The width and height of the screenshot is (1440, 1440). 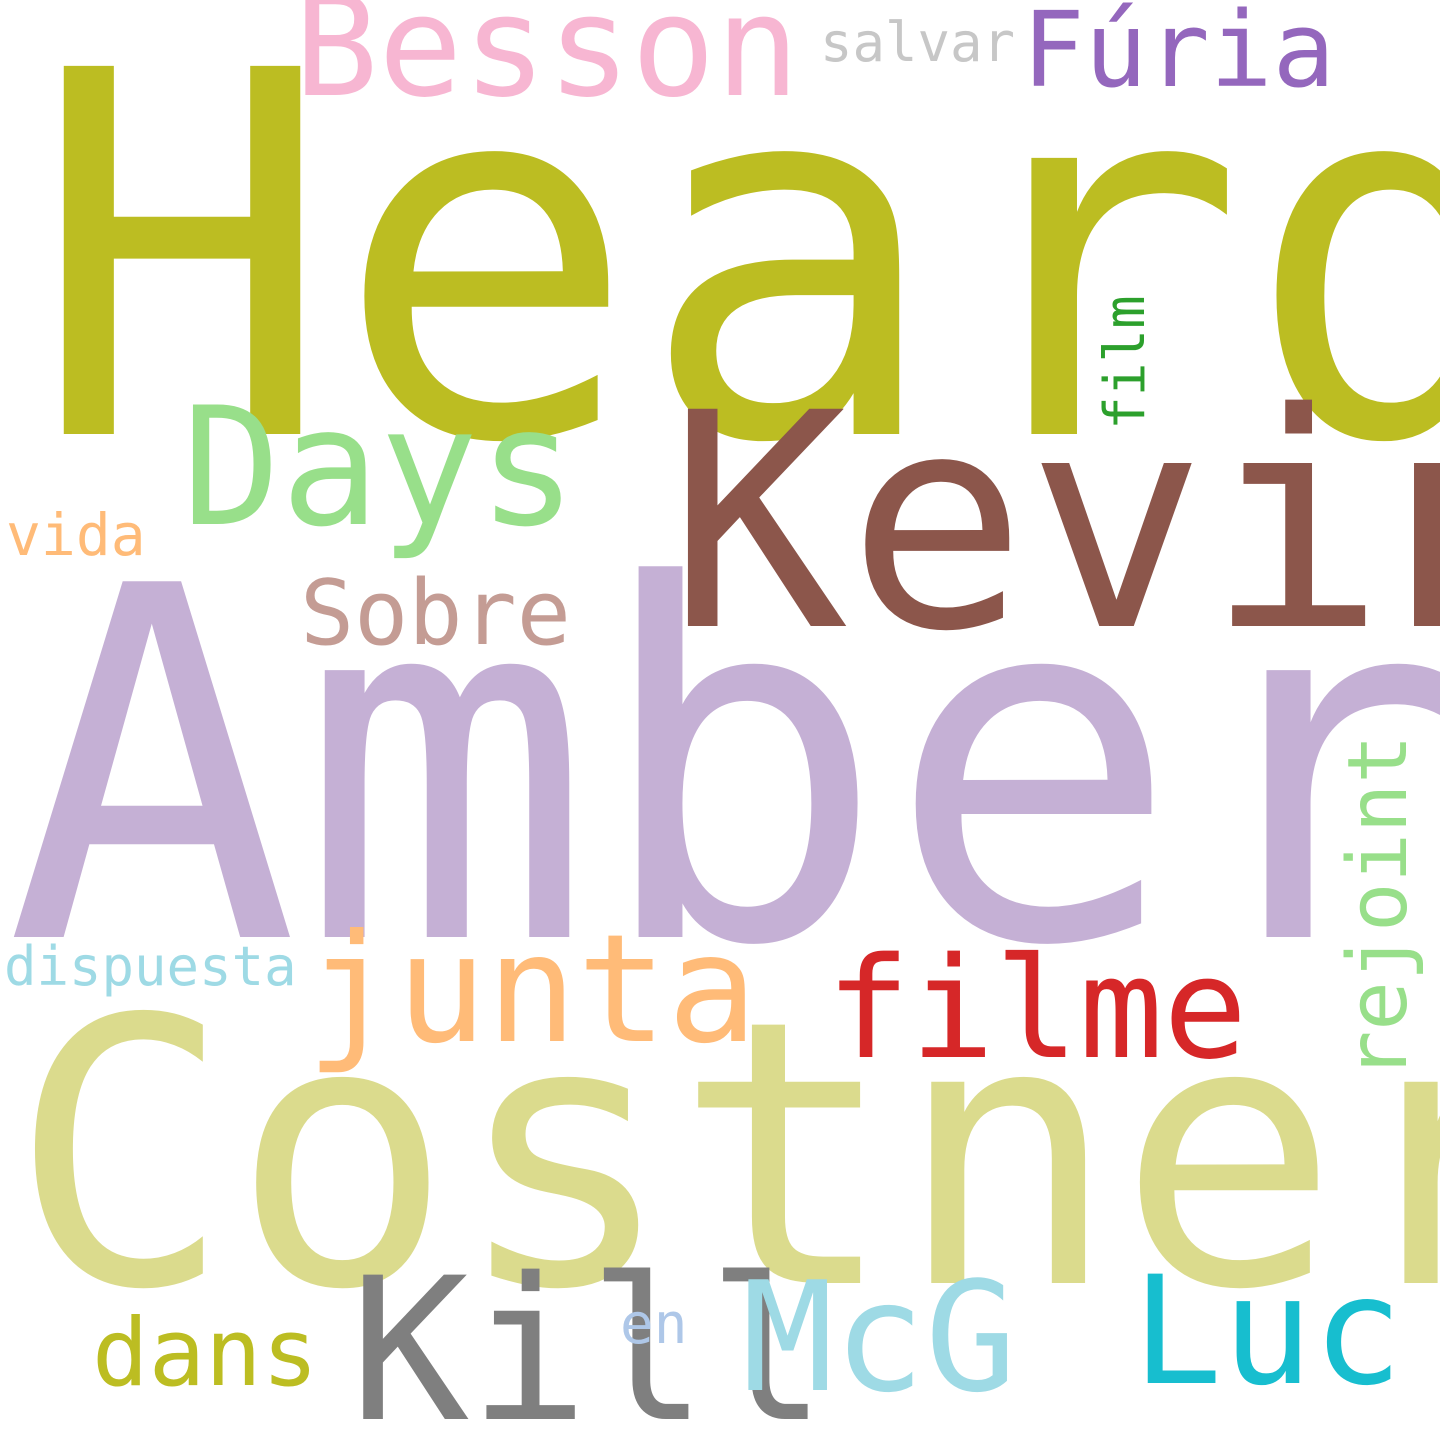 I want to click on word-kill: Kill, so click(x=588, y=1337).